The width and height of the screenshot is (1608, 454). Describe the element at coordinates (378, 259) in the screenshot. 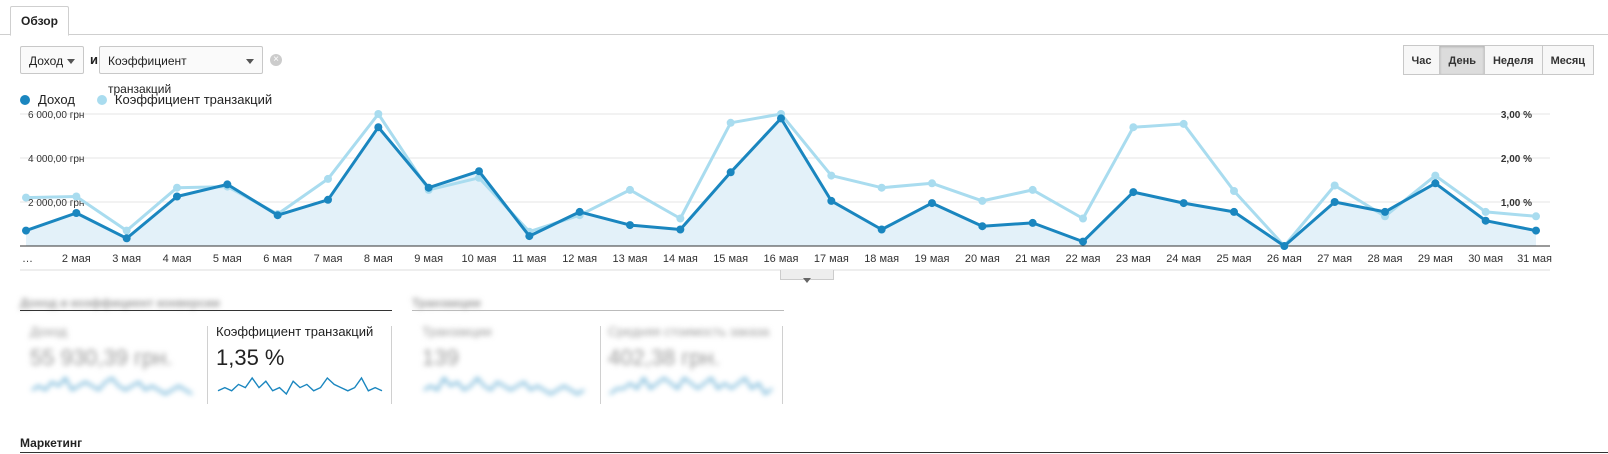

I see `x-tick-label: 8 мая` at that location.